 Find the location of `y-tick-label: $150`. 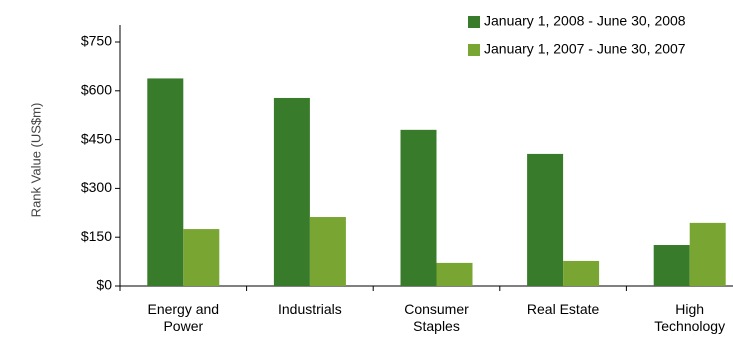

y-tick-label: $150 is located at coordinates (96, 236).